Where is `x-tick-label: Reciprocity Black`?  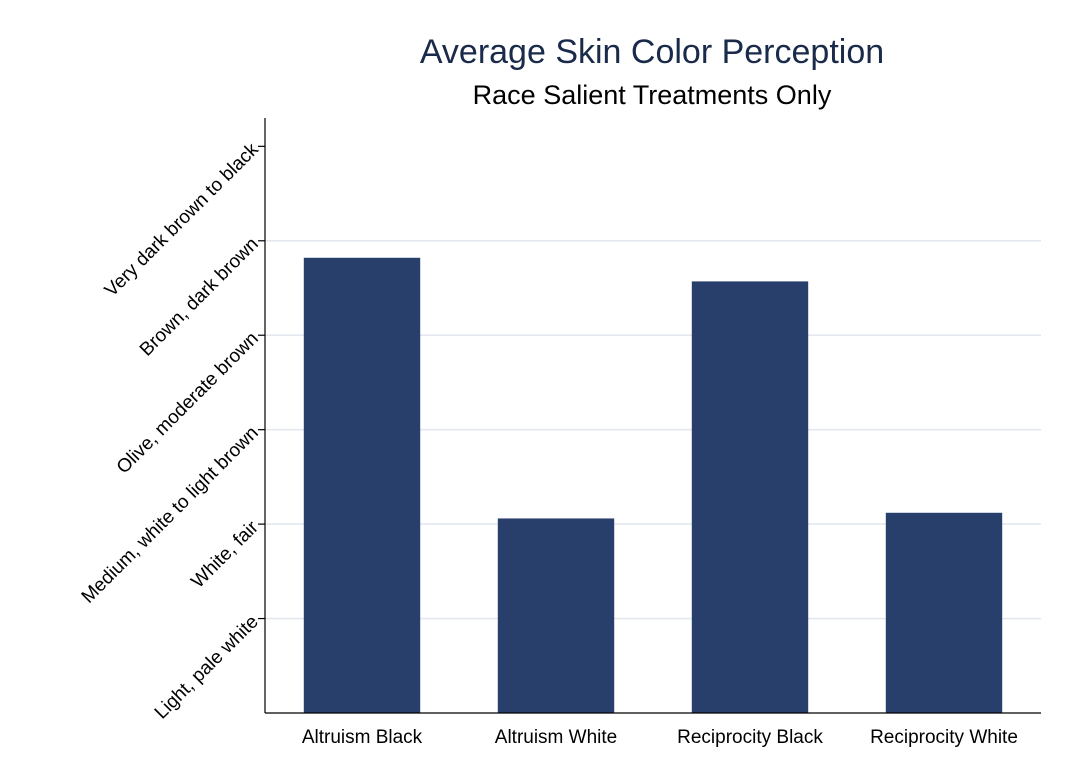
x-tick-label: Reciprocity Black is located at coordinates (750, 737).